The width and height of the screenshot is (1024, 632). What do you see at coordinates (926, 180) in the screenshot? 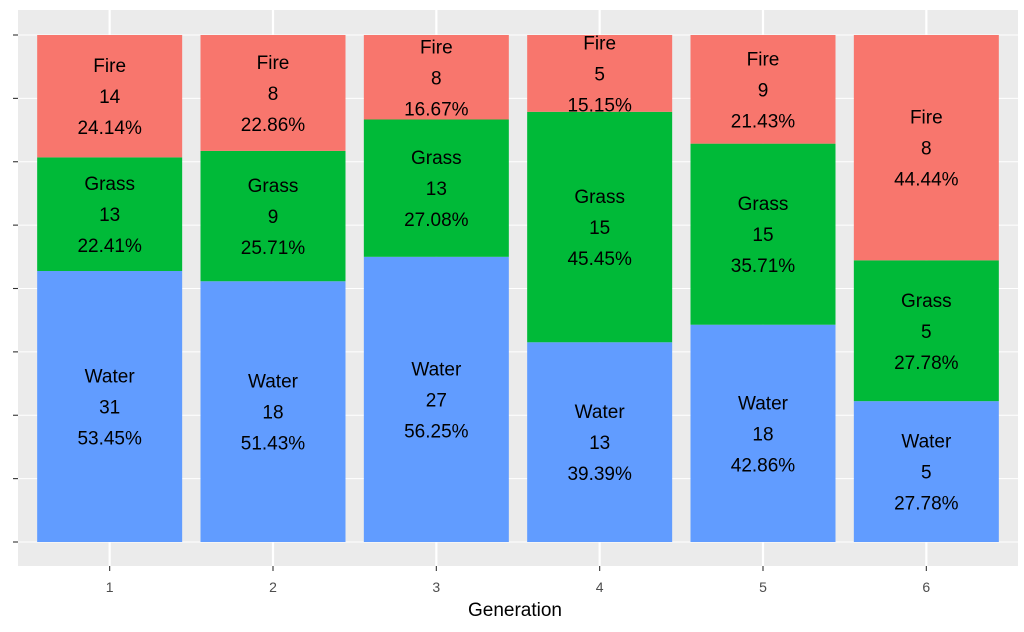
I see `segment-percent-label: 44.44%` at bounding box center [926, 180].